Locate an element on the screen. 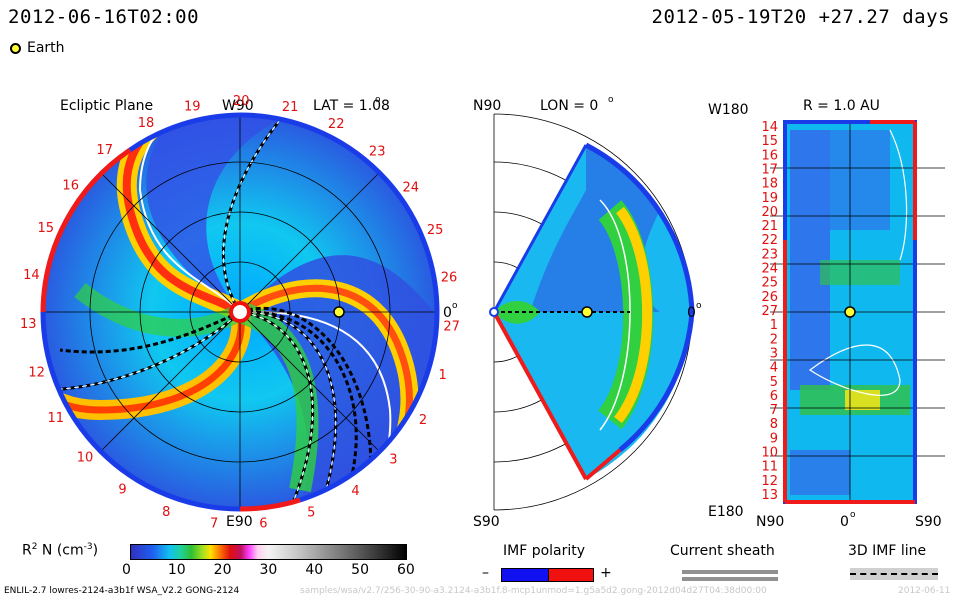  ecliptic-rim-number: 6 is located at coordinates (263, 523).